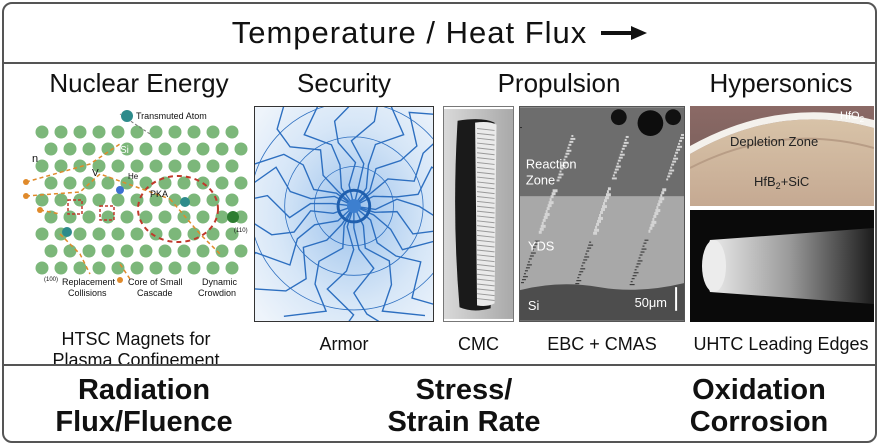 Image resolution: width=881 pixels, height=447 pixels. I want to click on scale-bar-label: 50μm, so click(651, 302).